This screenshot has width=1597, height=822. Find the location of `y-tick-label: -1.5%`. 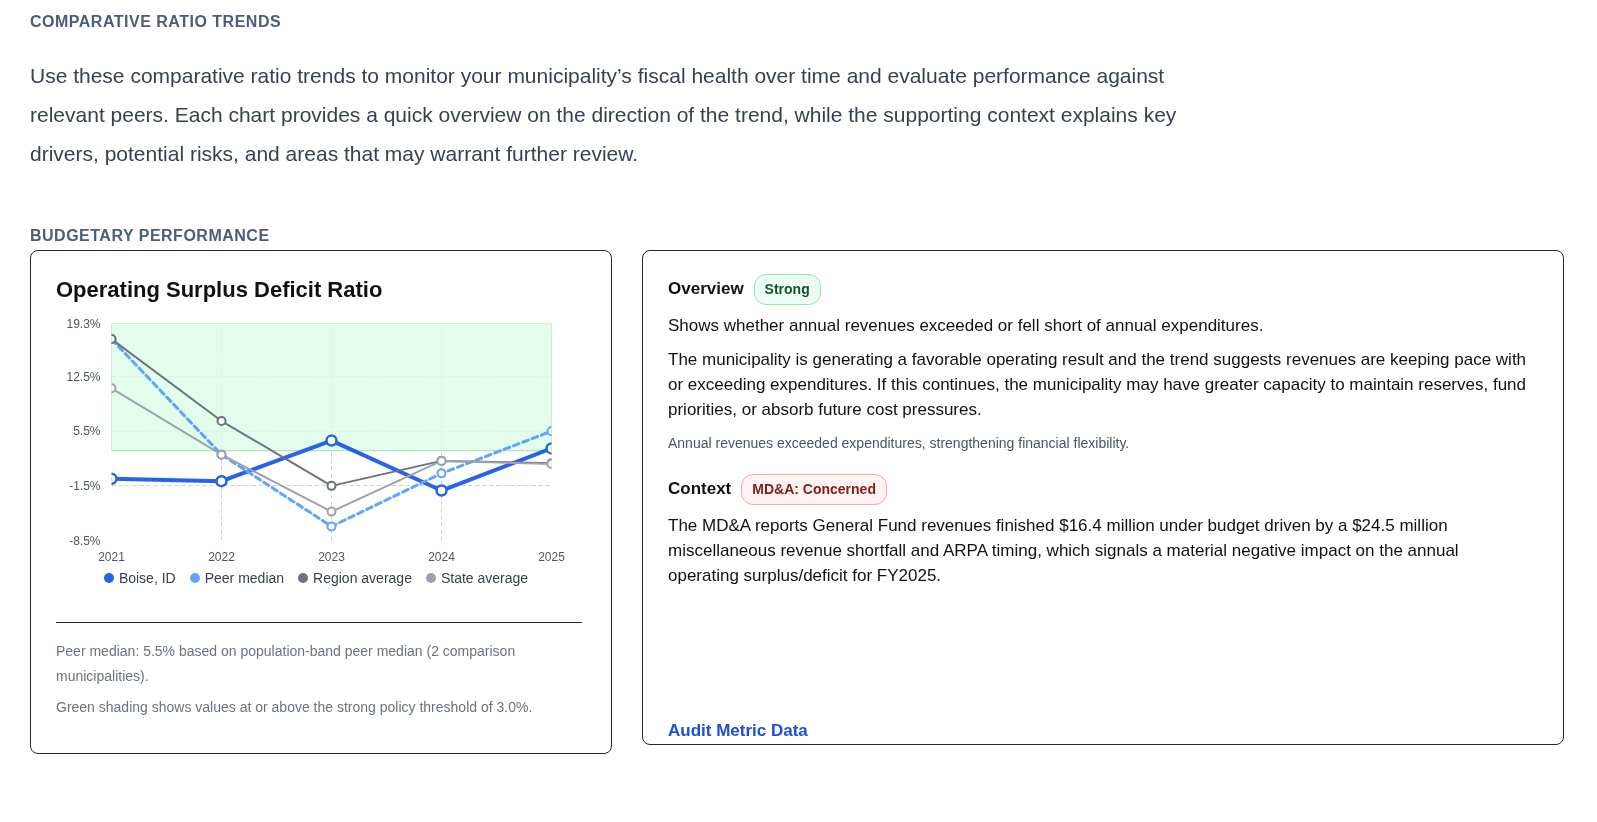

y-tick-label: -1.5% is located at coordinates (85, 485).